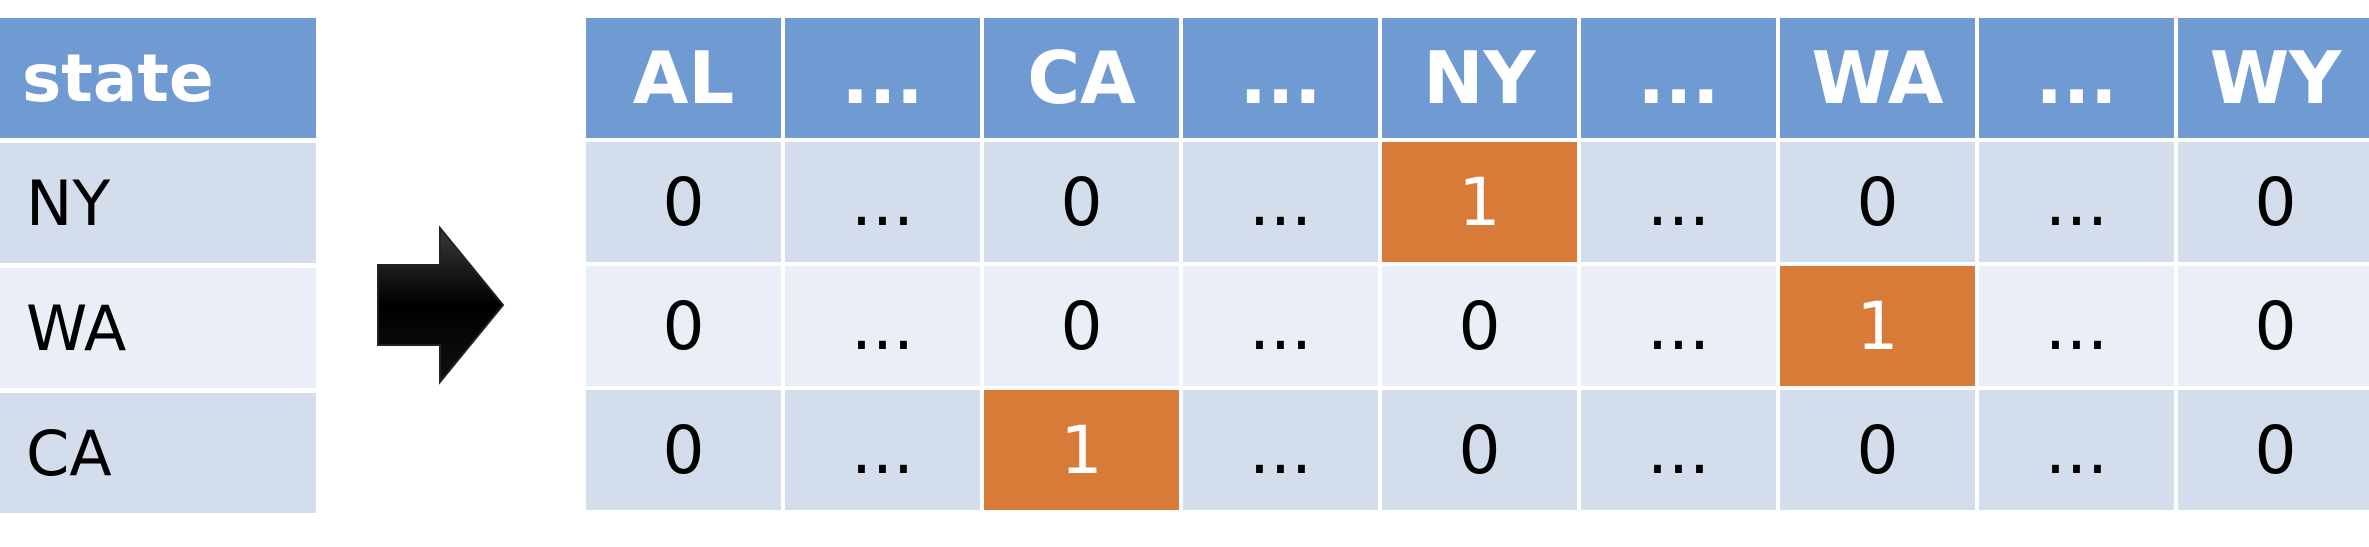 The height and width of the screenshot is (547, 2369). Describe the element at coordinates (1479, 202) in the screenshot. I see `cell-r1-c5: 1` at that location.